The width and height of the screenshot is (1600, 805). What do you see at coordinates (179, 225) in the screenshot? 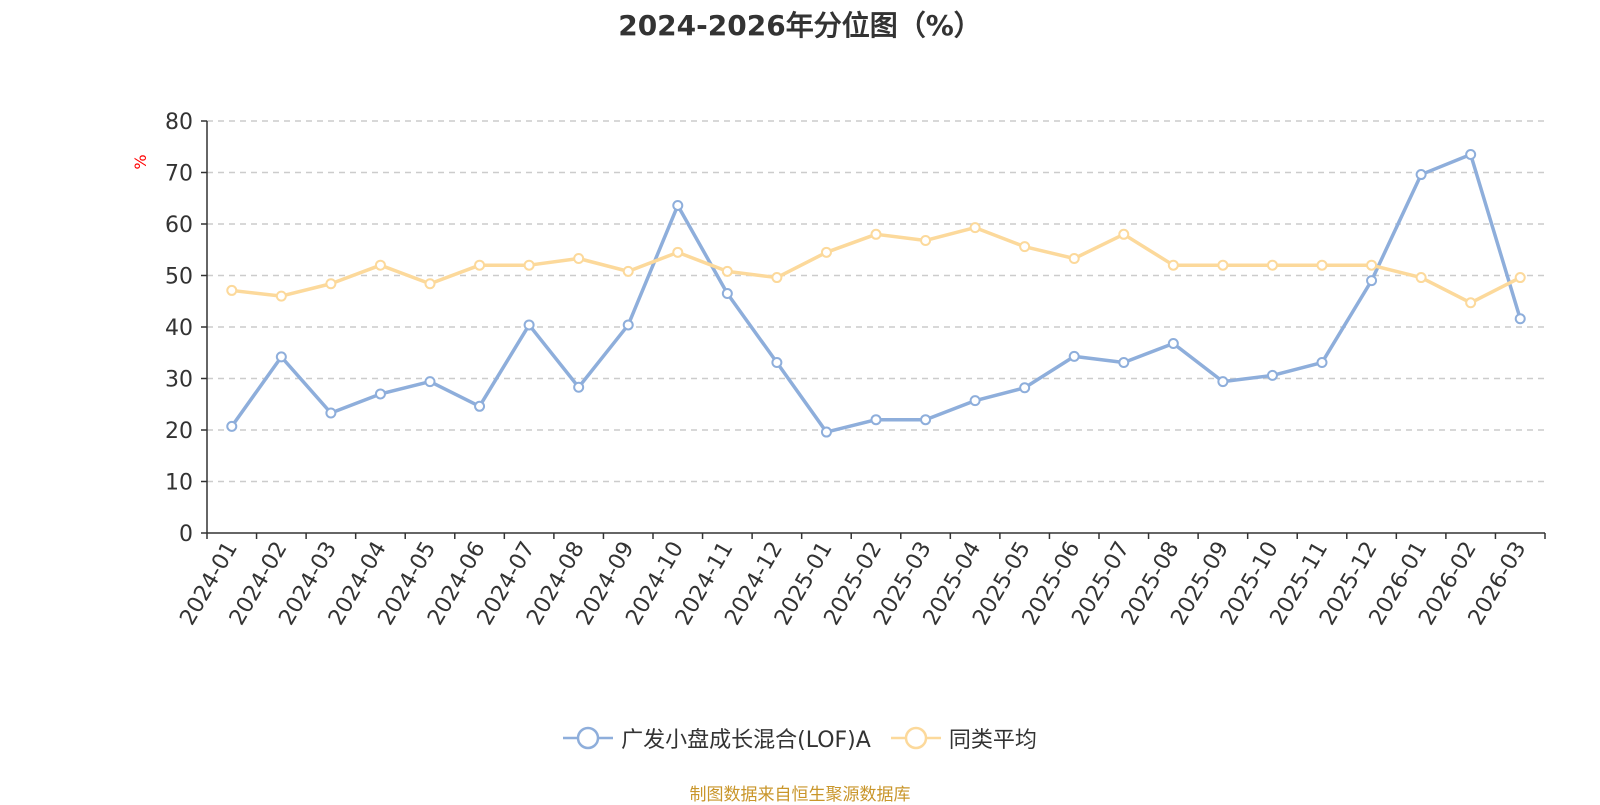
I see `y-tick-label: 60` at bounding box center [179, 225].